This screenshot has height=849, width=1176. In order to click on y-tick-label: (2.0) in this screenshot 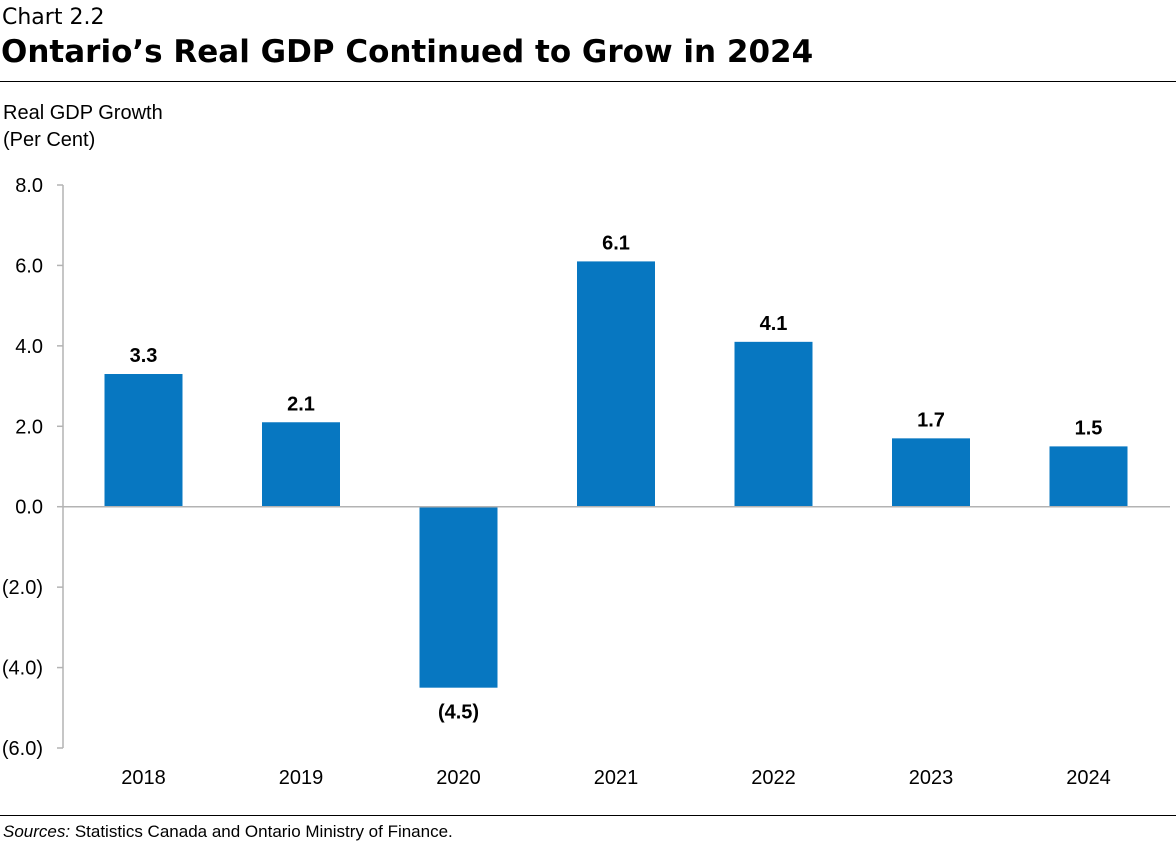, I will do `click(22, 588)`.